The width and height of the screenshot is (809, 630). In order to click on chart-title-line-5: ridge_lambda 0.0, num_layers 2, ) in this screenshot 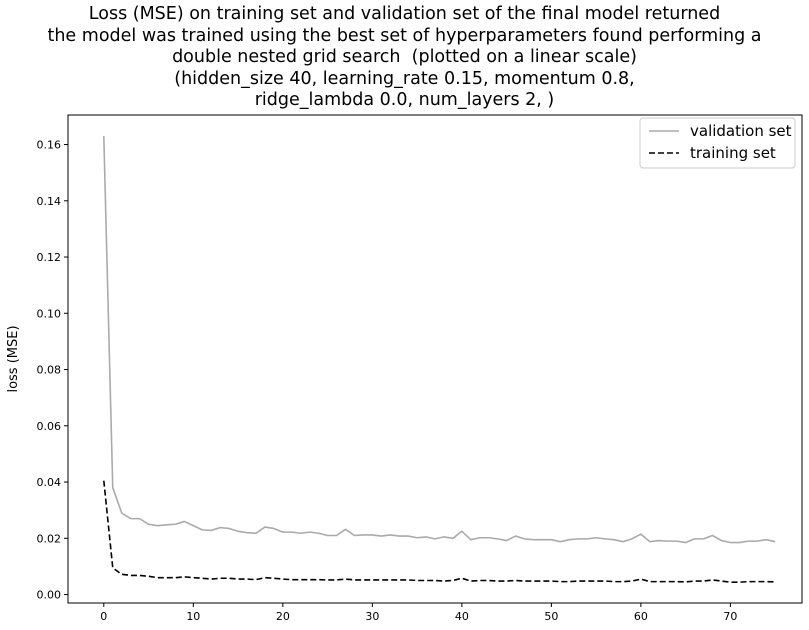, I will do `click(404, 100)`.